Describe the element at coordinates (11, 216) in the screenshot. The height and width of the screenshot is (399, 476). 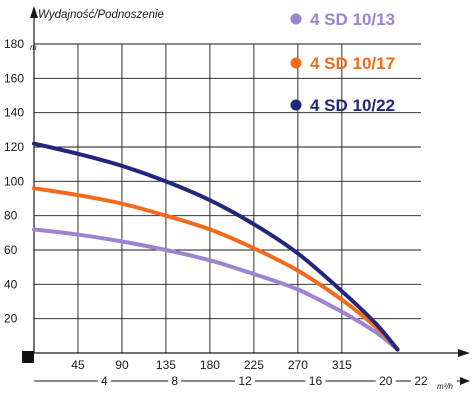
I see `y-tick-label: 80` at that location.